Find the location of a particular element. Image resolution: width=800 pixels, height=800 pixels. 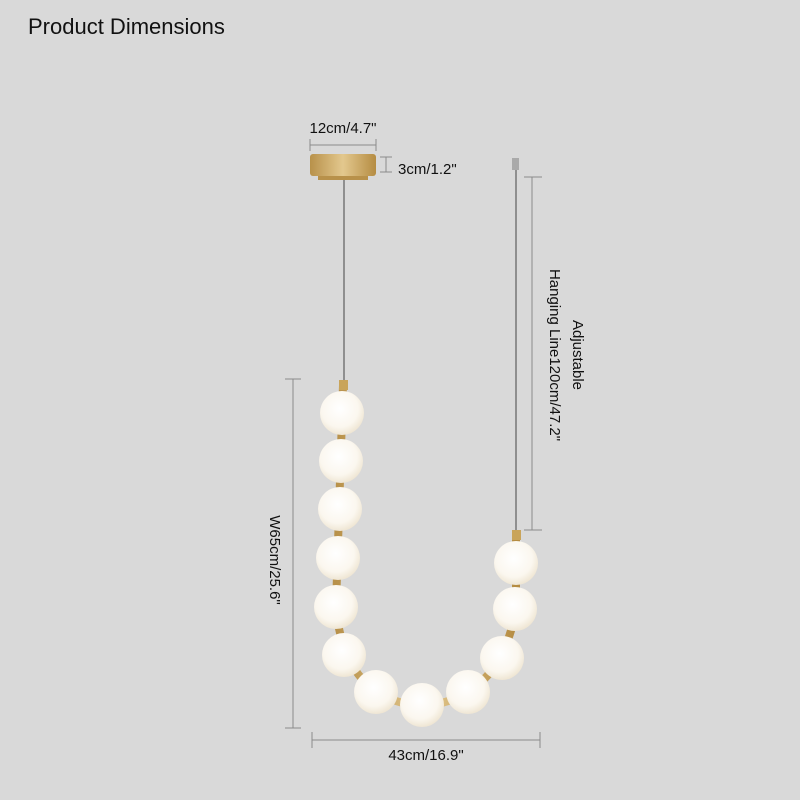

hanging-line-label-2: Hanging Line120cm/47.2" is located at coordinates (554, 355).